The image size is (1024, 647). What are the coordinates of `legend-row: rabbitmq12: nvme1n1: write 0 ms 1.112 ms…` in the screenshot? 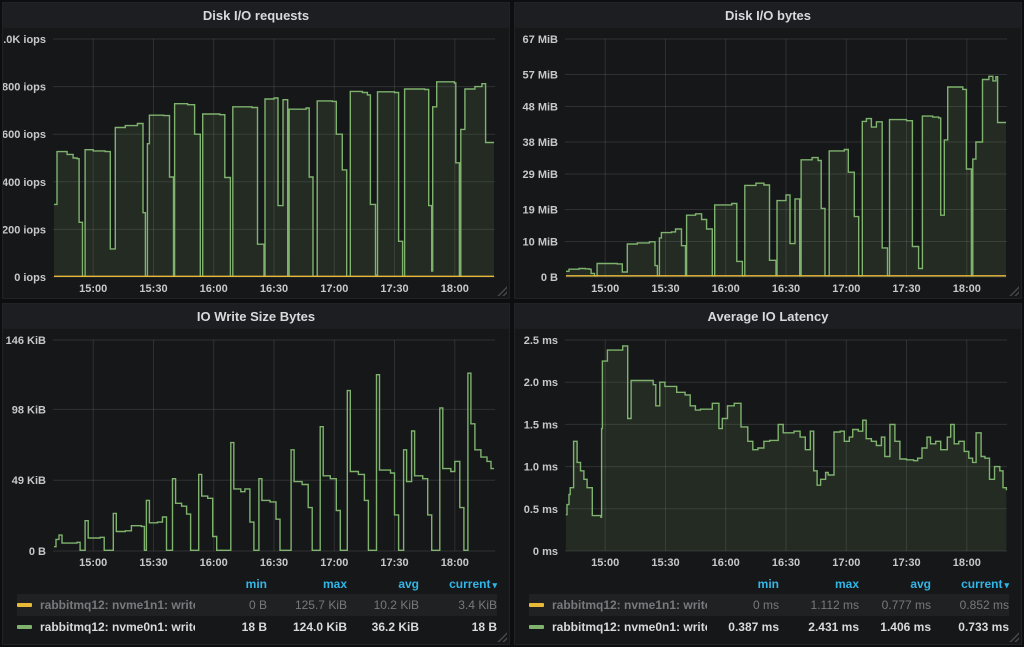 It's located at (769, 605).